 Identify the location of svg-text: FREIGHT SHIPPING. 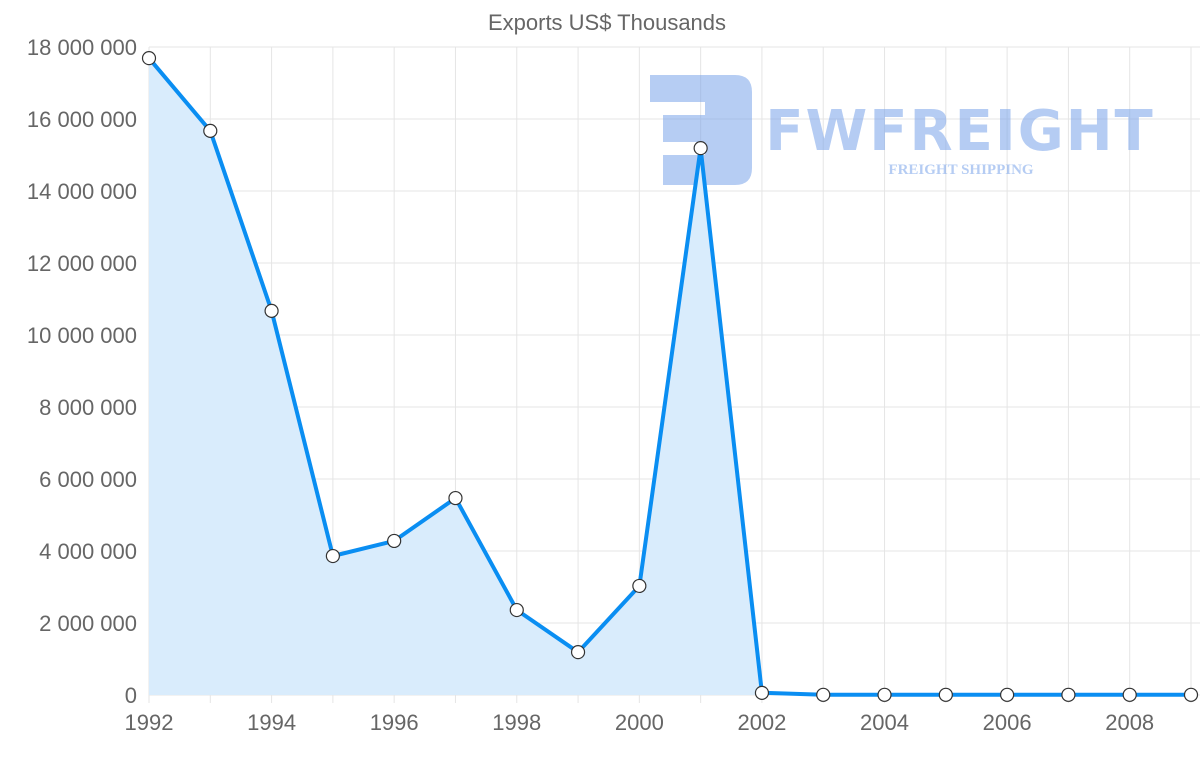
(960, 170).